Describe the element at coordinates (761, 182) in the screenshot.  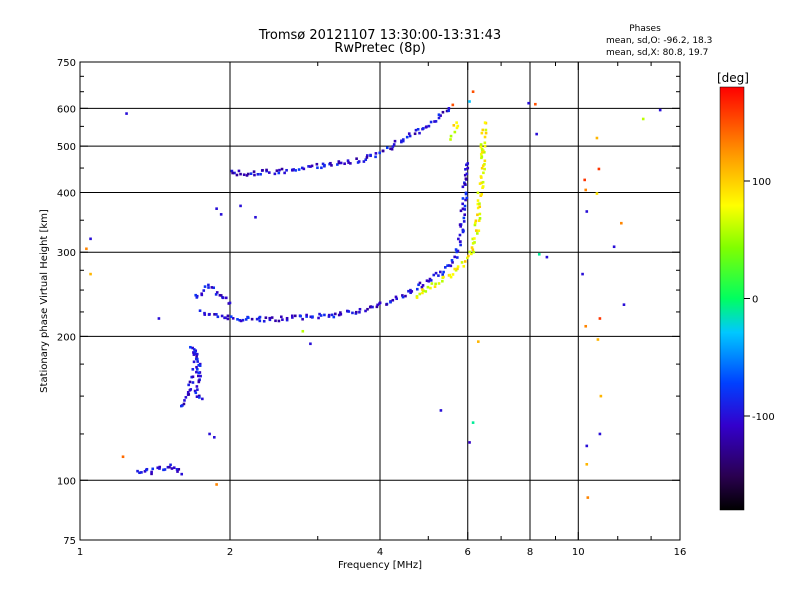
I see `colorbar-tick-label: 100` at that location.